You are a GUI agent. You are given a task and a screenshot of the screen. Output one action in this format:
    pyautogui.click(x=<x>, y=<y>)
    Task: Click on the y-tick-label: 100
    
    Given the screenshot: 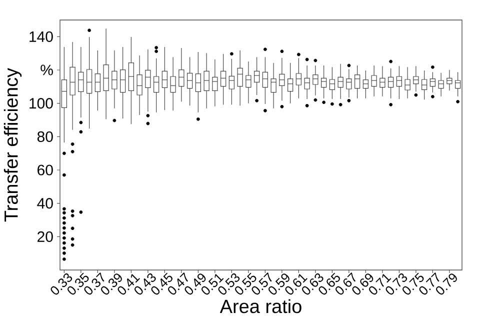 What is the action you would take?
    pyautogui.click(x=41, y=103)
    